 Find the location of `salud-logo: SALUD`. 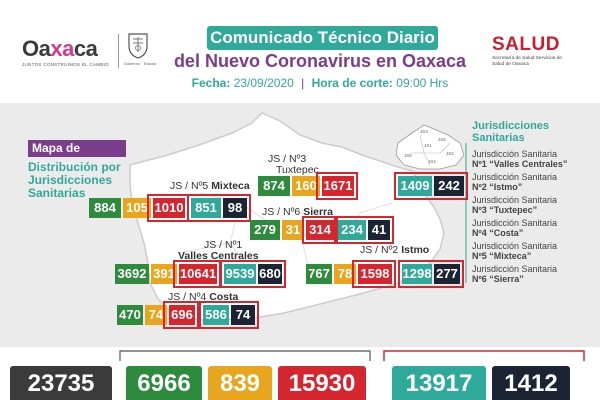

salud-logo: SALUD is located at coordinates (526, 44).